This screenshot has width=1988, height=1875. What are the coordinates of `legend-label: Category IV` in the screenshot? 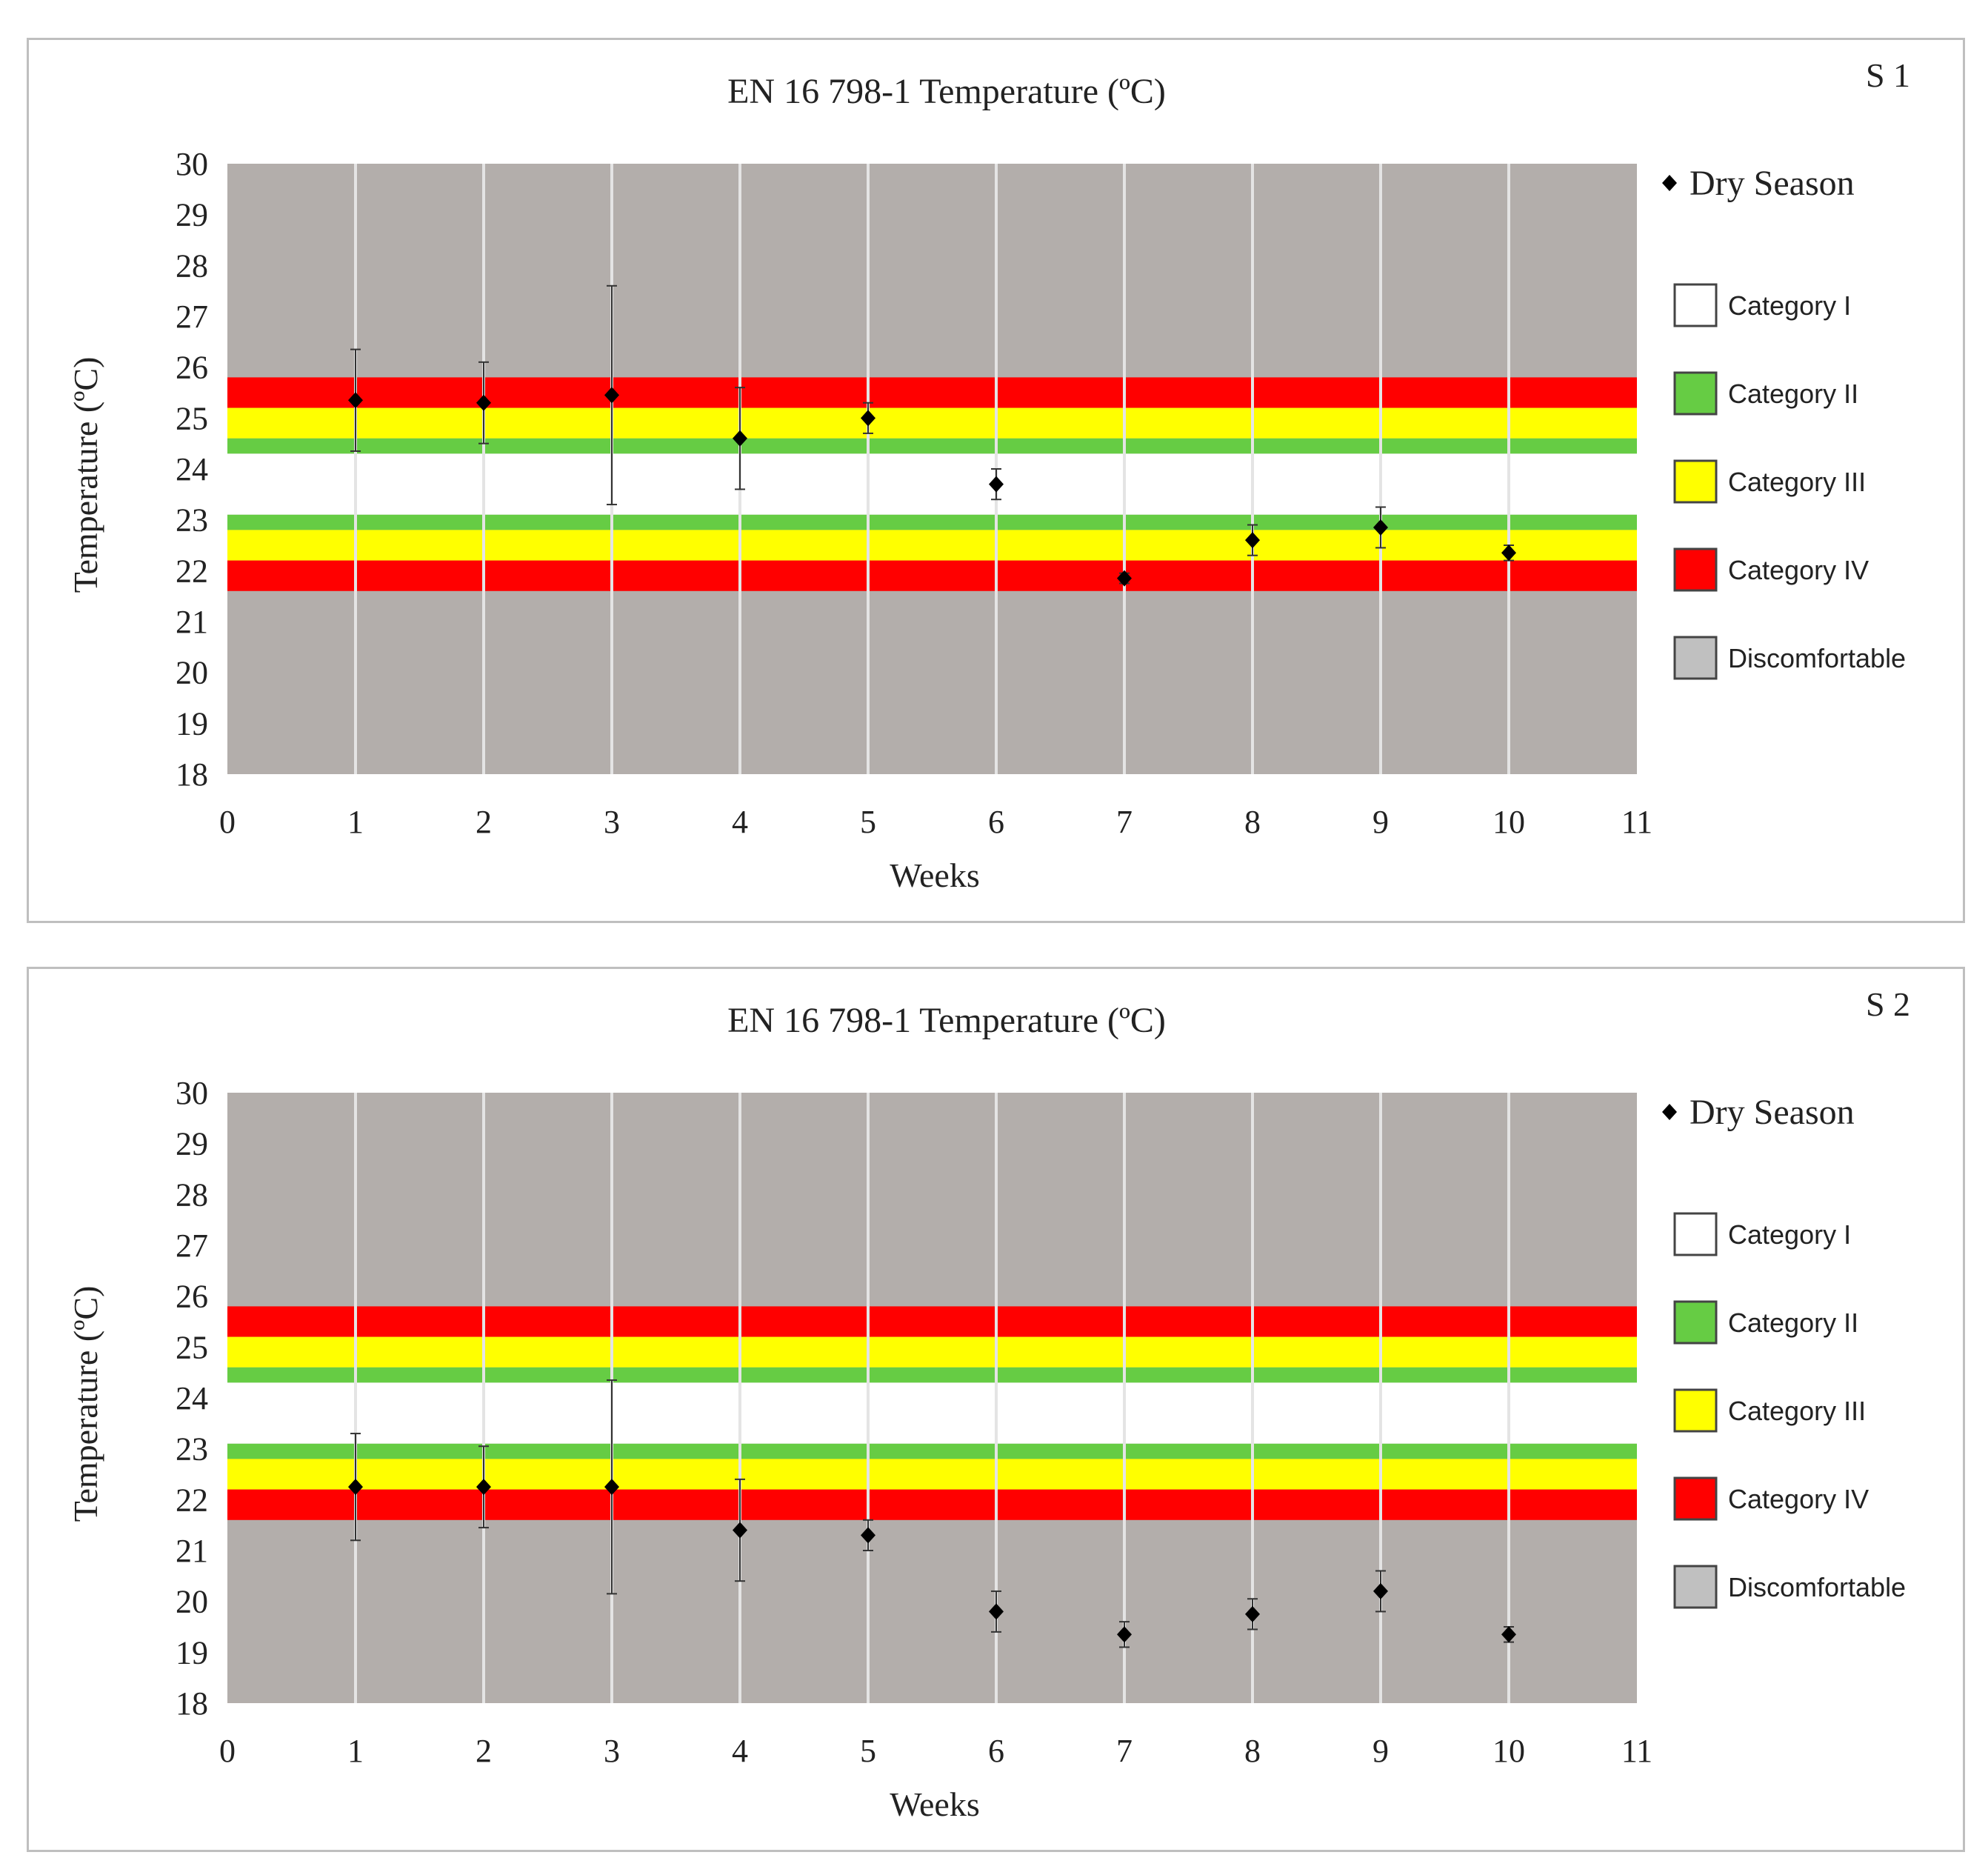 It's located at (1798, 1499).